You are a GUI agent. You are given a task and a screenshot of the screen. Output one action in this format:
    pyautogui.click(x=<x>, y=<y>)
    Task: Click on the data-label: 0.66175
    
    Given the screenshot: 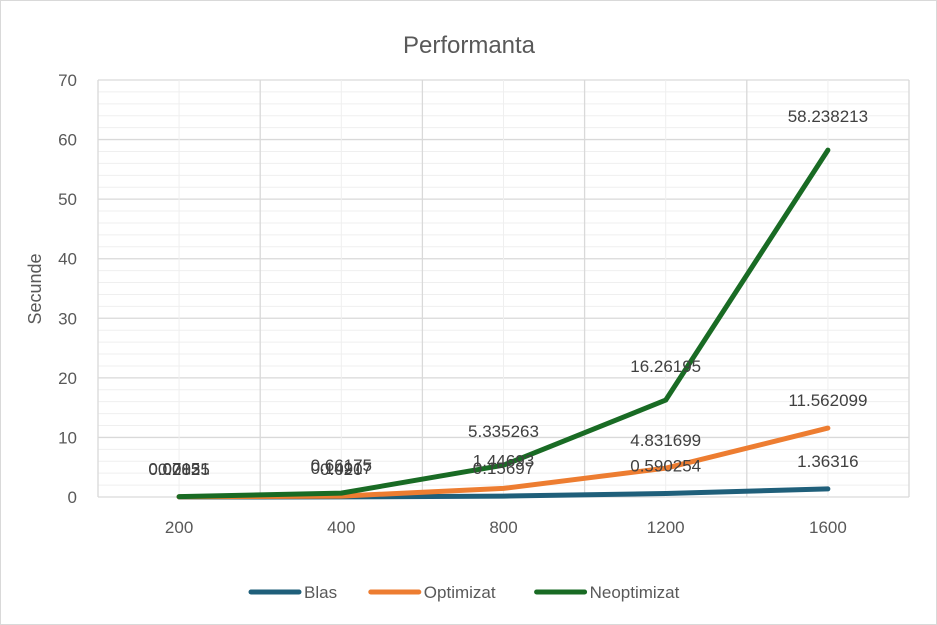 What is the action you would take?
    pyautogui.click(x=341, y=465)
    